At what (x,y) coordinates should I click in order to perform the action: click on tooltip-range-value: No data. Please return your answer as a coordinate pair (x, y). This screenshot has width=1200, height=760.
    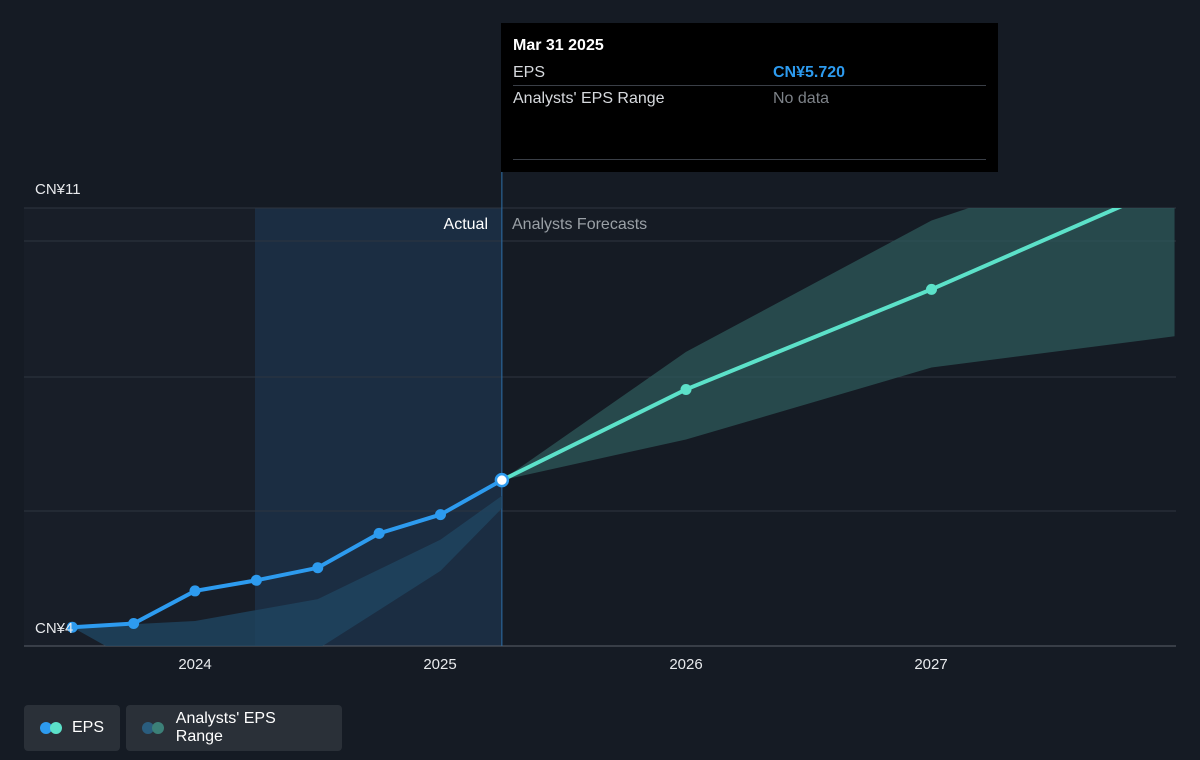
    Looking at the image, I should click on (801, 98).